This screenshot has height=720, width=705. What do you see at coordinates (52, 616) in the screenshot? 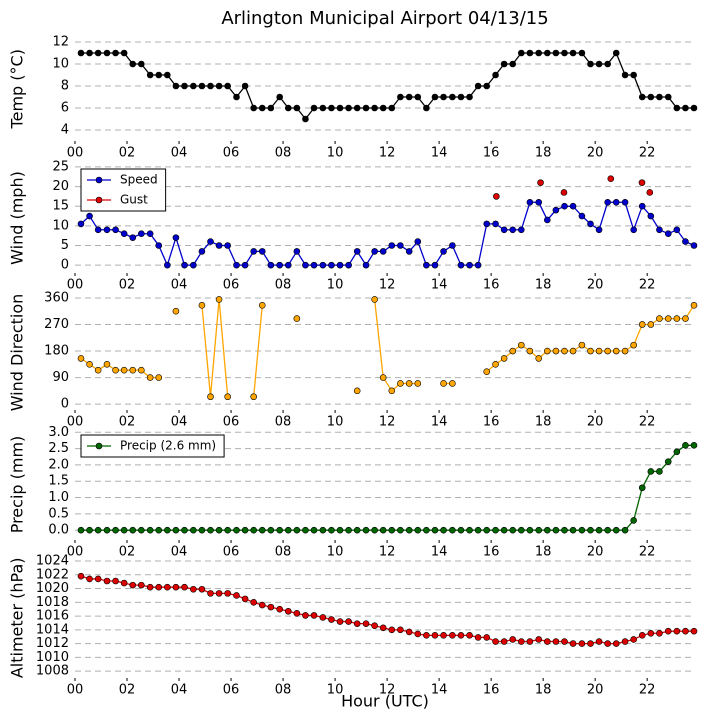
I see `y-tick-label: 1016` at bounding box center [52, 616].